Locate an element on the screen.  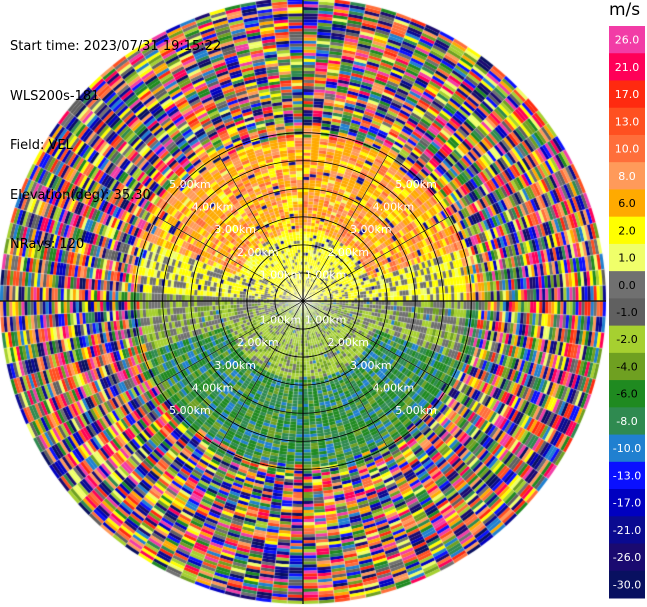
elevation-text: Elevation(deg): 35.30 is located at coordinates (80, 195).